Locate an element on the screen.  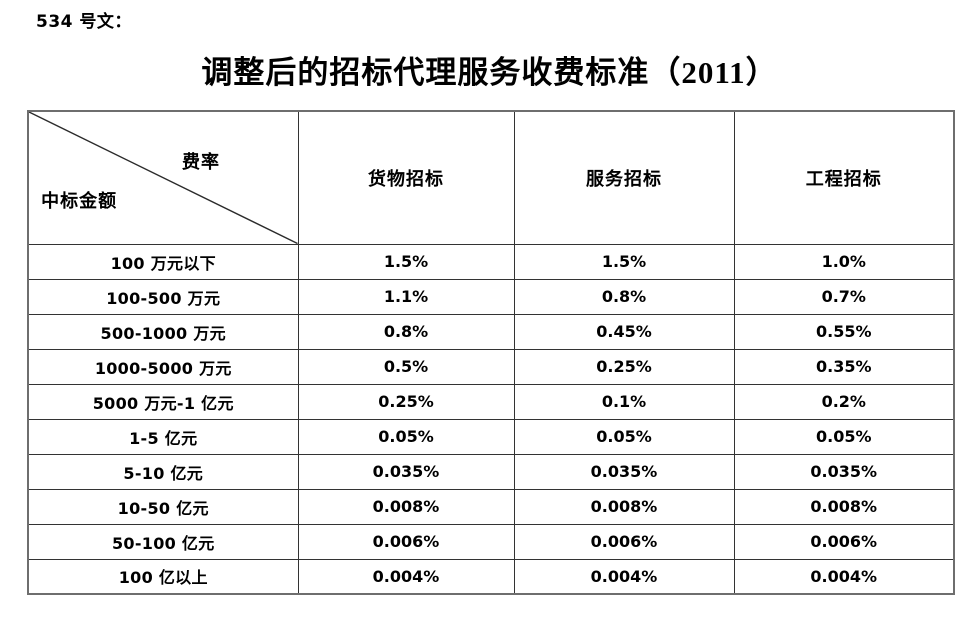
column-header-goods: 货物招标 is located at coordinates (406, 177).